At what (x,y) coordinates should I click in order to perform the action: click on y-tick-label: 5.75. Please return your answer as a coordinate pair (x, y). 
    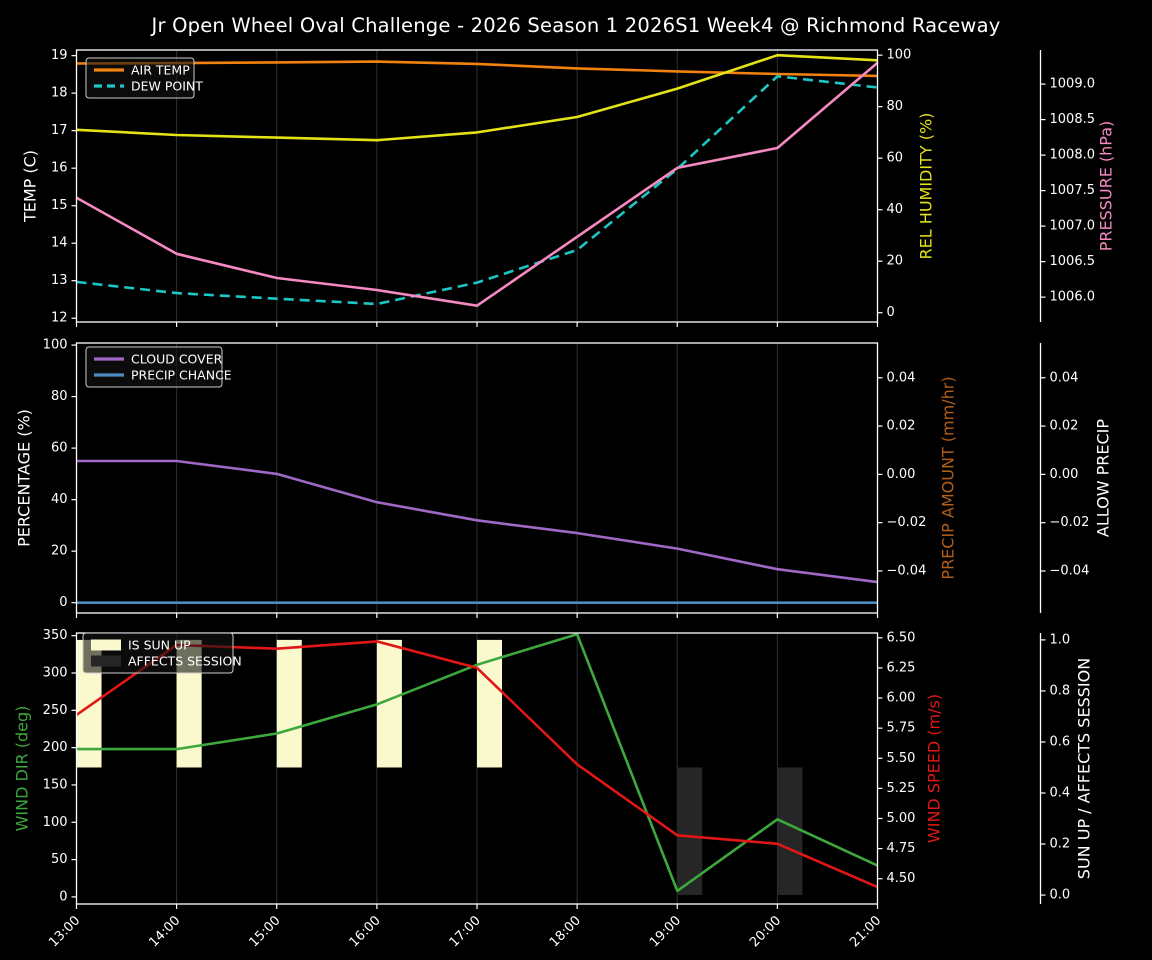
    Looking at the image, I should click on (901, 728).